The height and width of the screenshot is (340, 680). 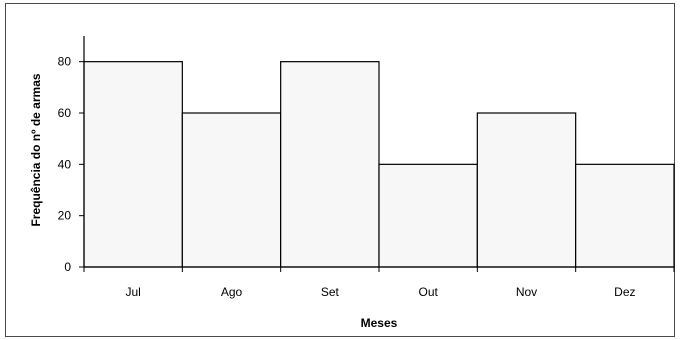 I want to click on x-tick-label-jul: Jul, so click(x=132, y=292).